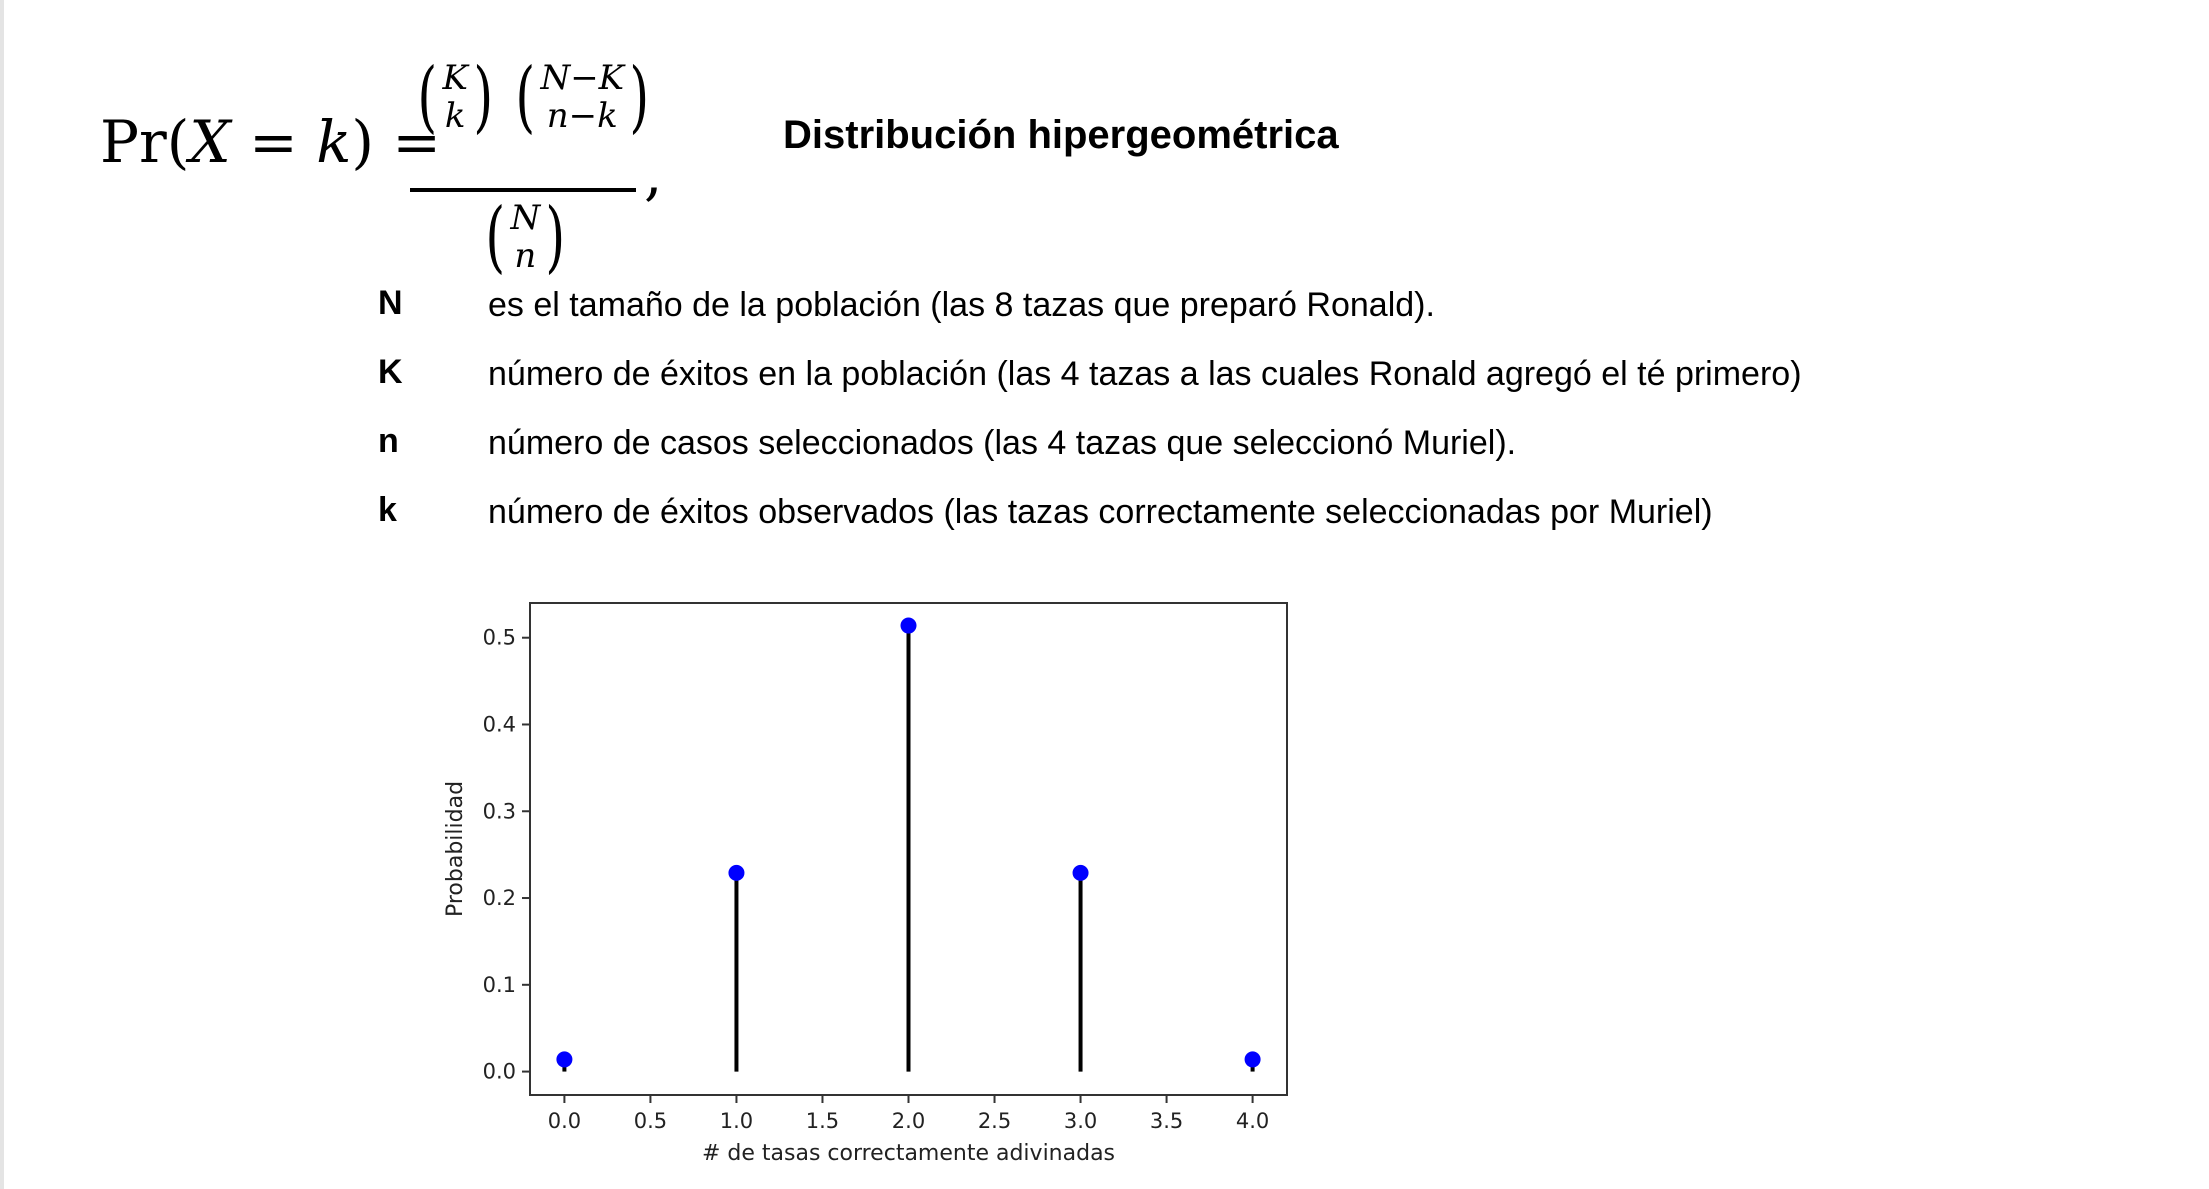 This screenshot has width=2209, height=1189. What do you see at coordinates (499, 724) in the screenshot?
I see `y-tick-label: 0.4` at bounding box center [499, 724].